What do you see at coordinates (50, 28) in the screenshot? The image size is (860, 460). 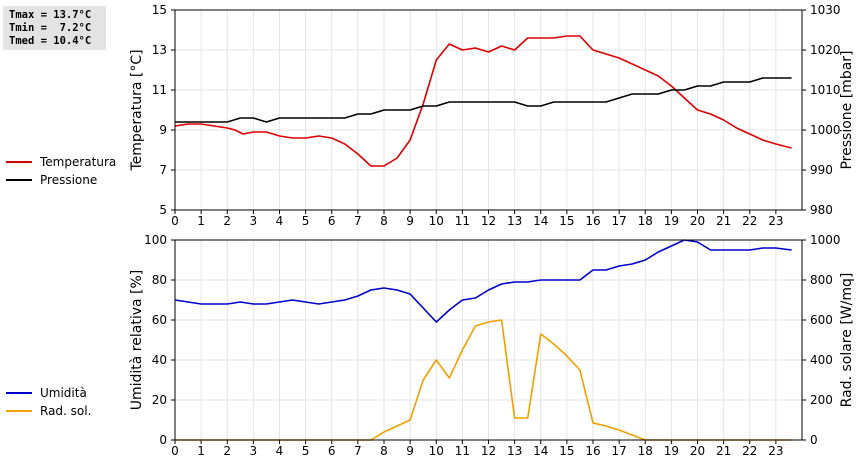 I see `tmin-stat: Tmin = 7.2°C` at bounding box center [50, 28].